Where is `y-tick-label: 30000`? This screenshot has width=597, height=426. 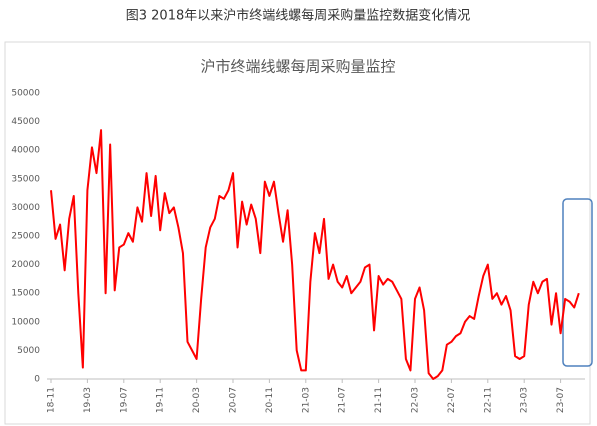
y-tick-label: 30000 is located at coordinates (25, 208).